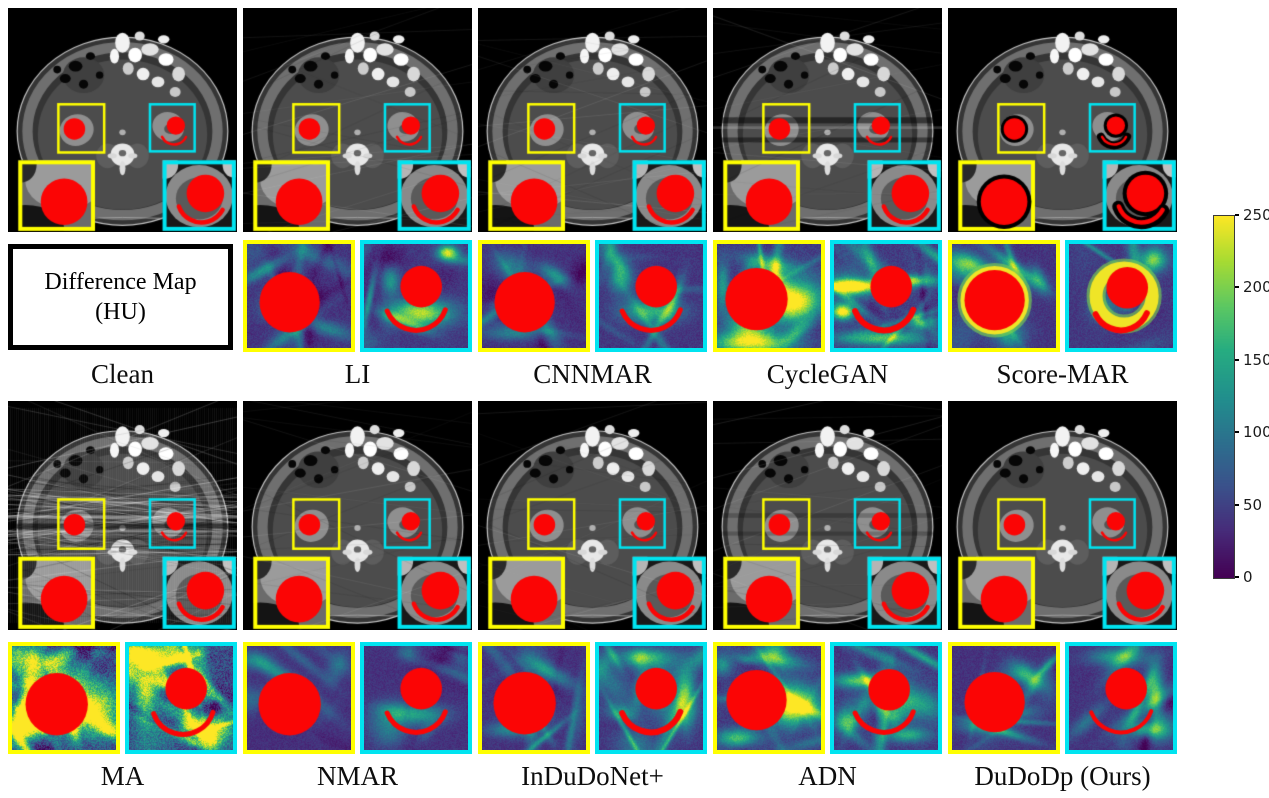 This screenshot has height=798, width=1269. Describe the element at coordinates (357, 374) in the screenshot. I see `method-label-li: LI` at that location.